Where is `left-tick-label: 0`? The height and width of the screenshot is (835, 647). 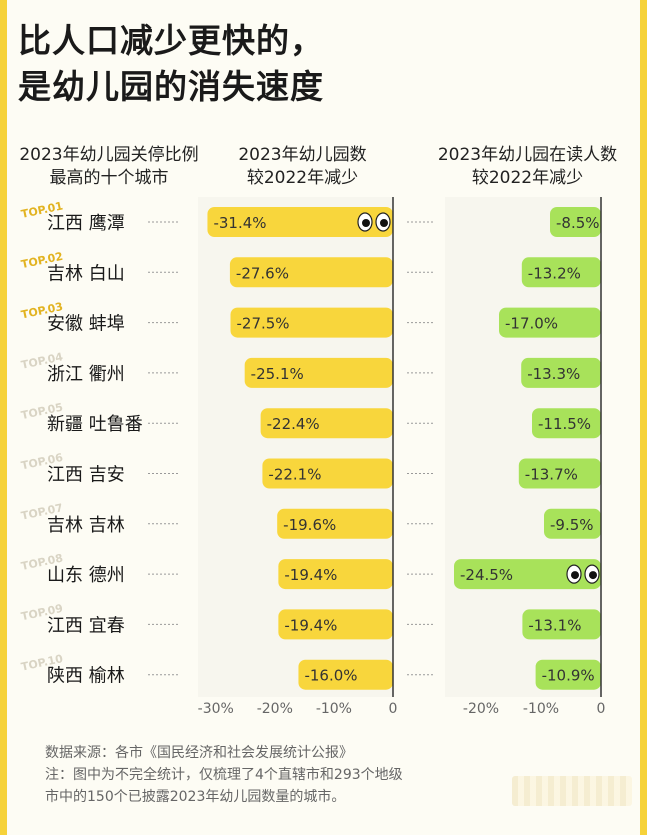
left-tick-label: 0 is located at coordinates (393, 709).